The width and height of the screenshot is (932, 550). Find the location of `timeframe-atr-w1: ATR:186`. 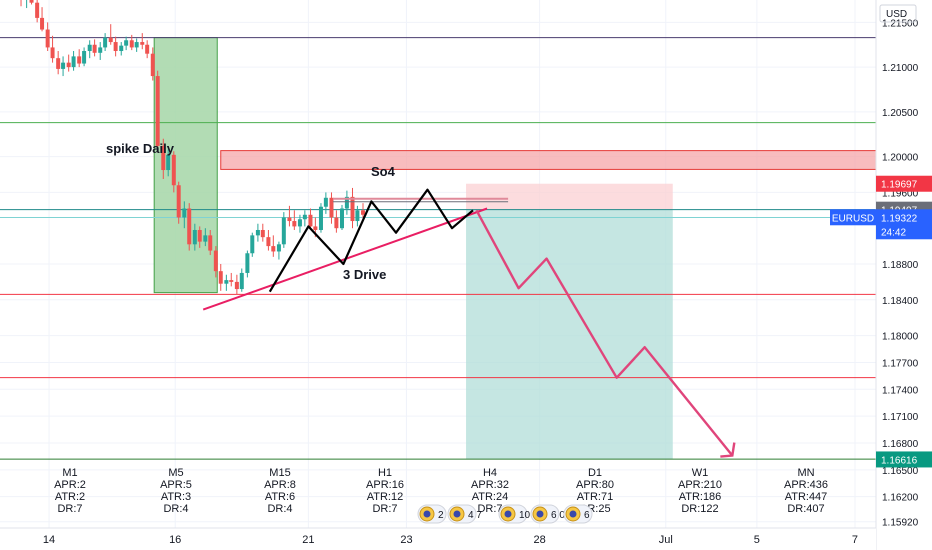

timeframe-atr-w1: ATR:186 is located at coordinates (700, 497).